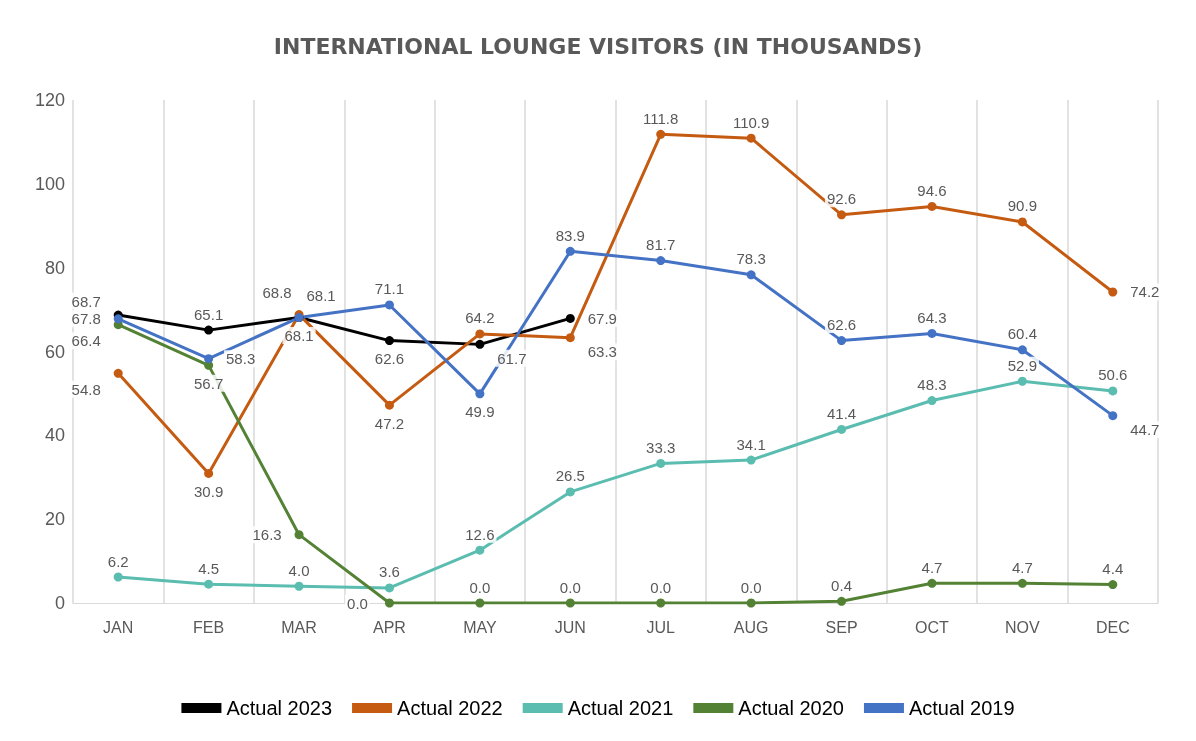 The width and height of the screenshot is (1196, 741). What do you see at coordinates (1113, 569) in the screenshot?
I see `data-label: 4.4` at bounding box center [1113, 569].